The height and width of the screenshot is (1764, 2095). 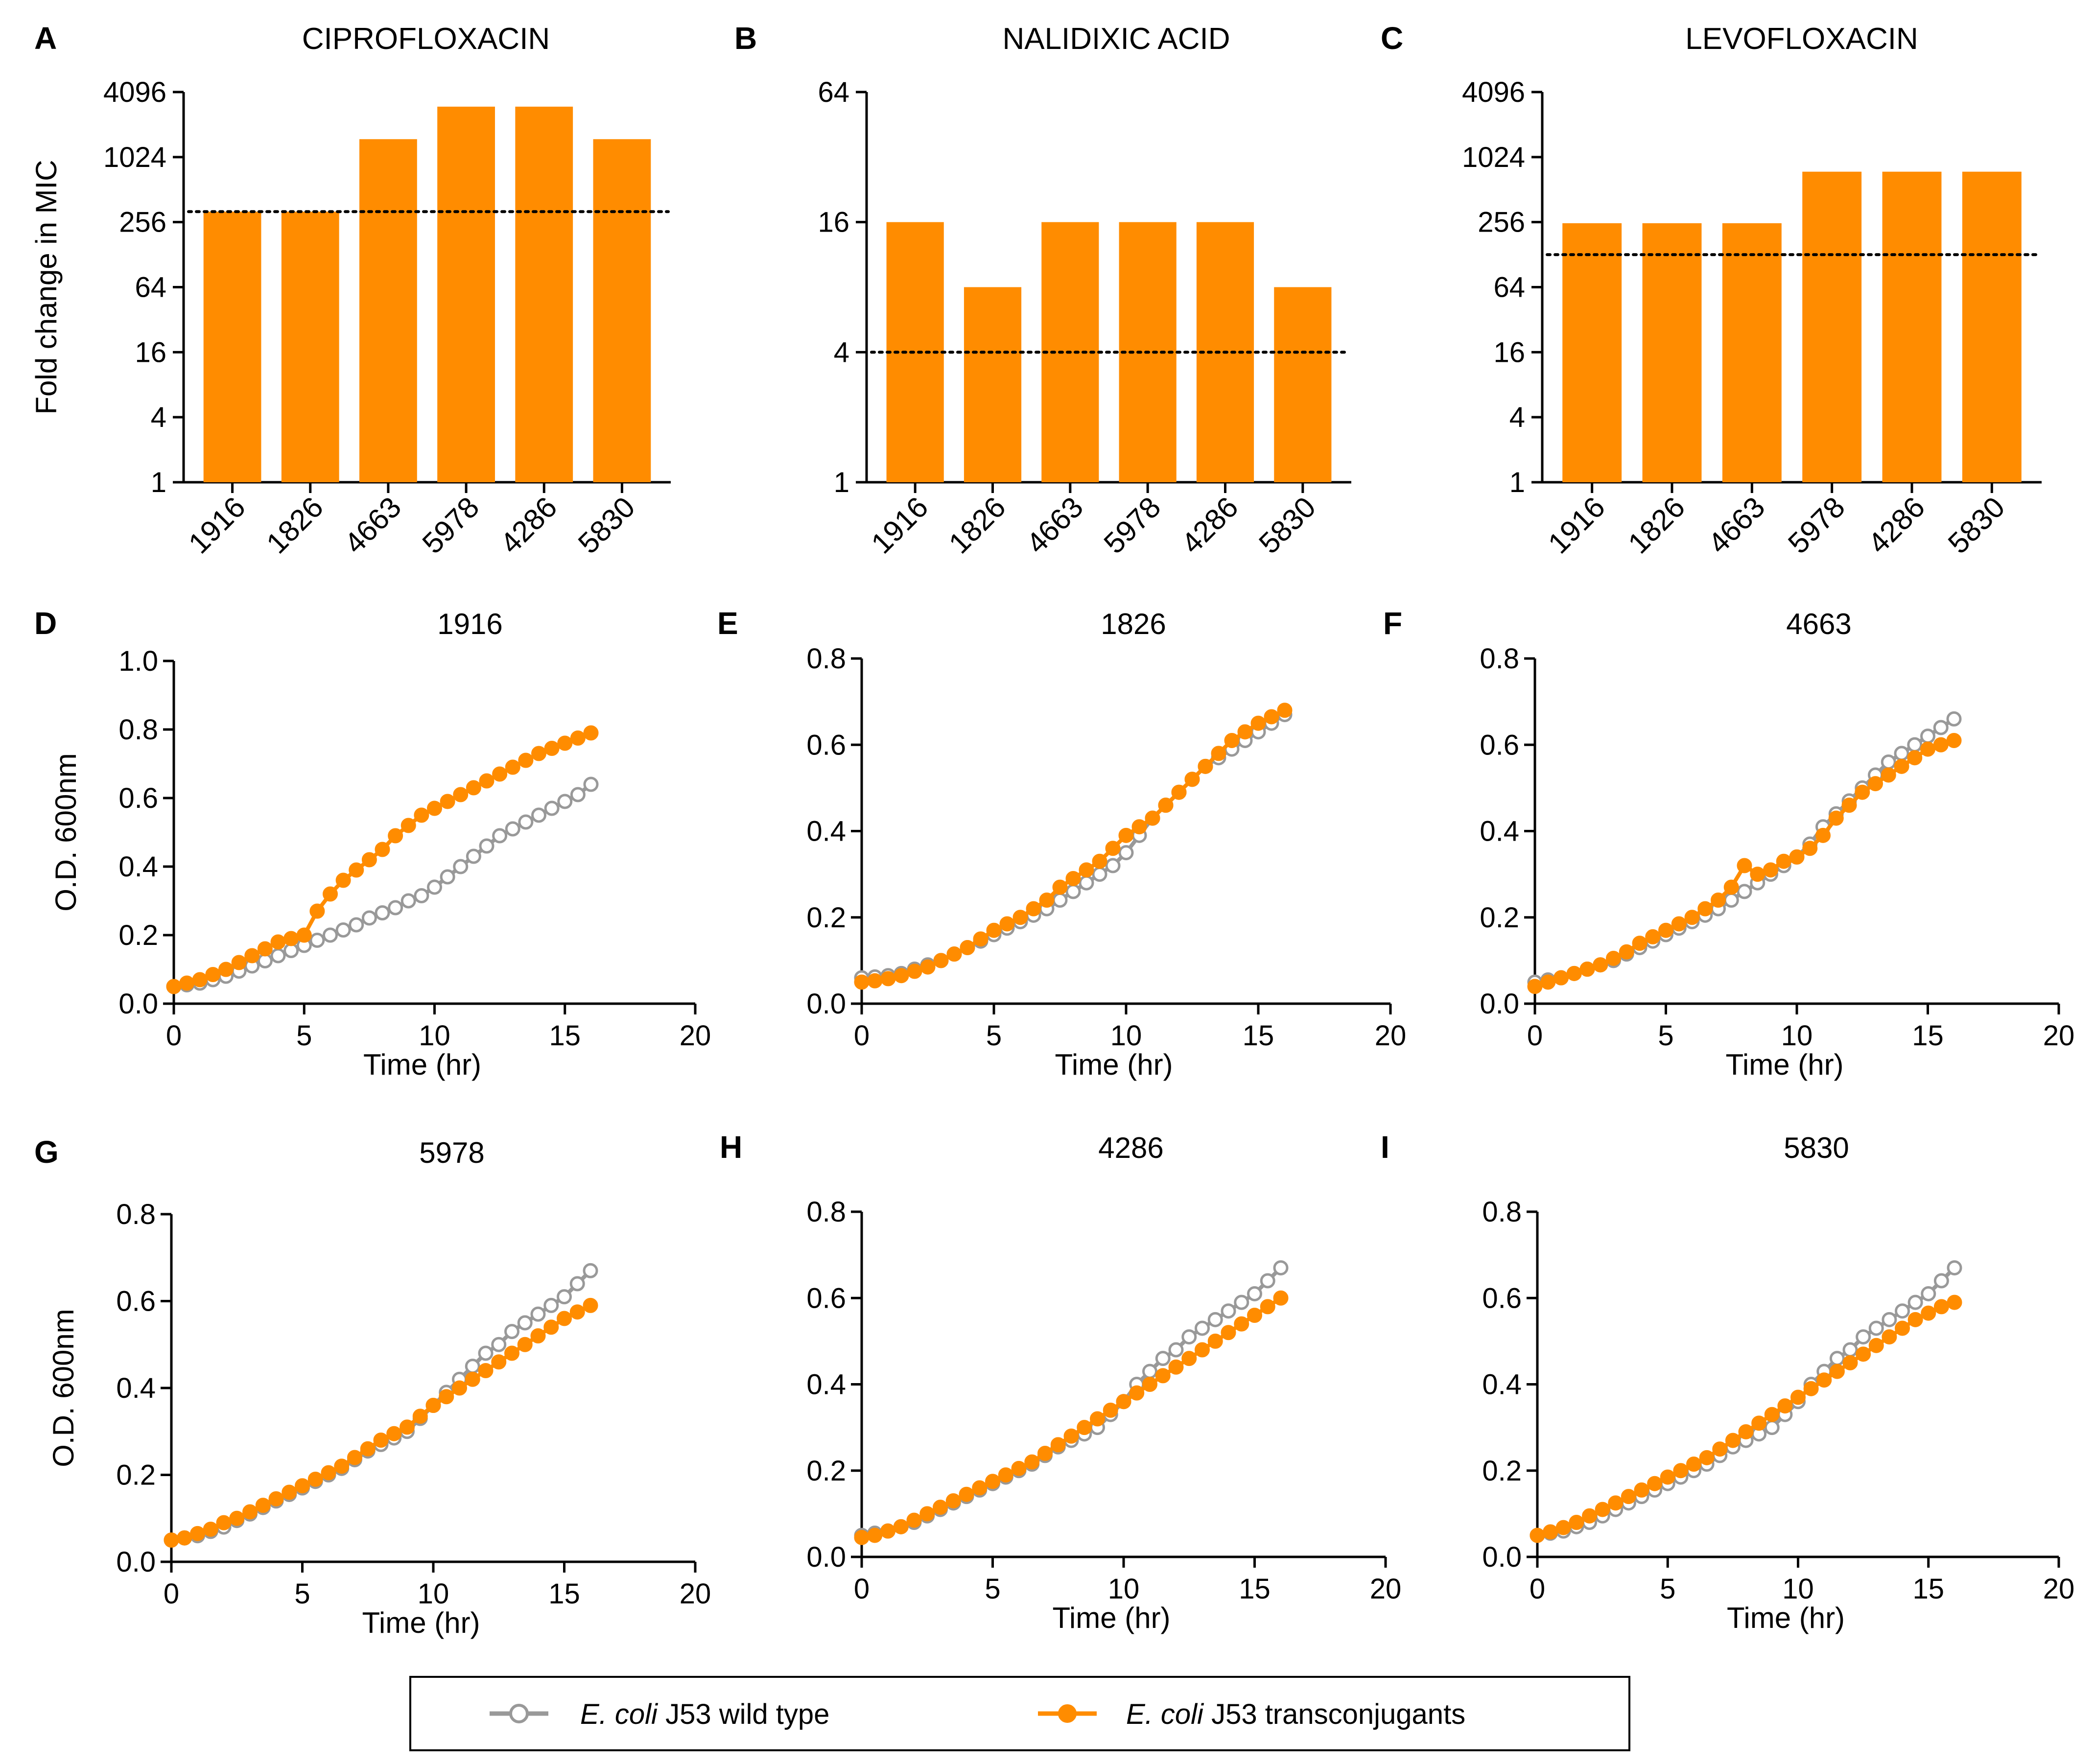 I want to click on y-tick-label: 0.8, so click(x=826, y=1212).